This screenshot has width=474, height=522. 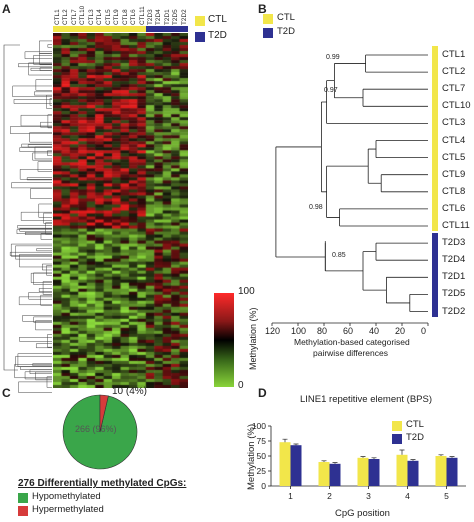 What do you see at coordinates (263, 486) in the screenshot?
I see `bar-chart-ytick-label: 0` at bounding box center [263, 486].